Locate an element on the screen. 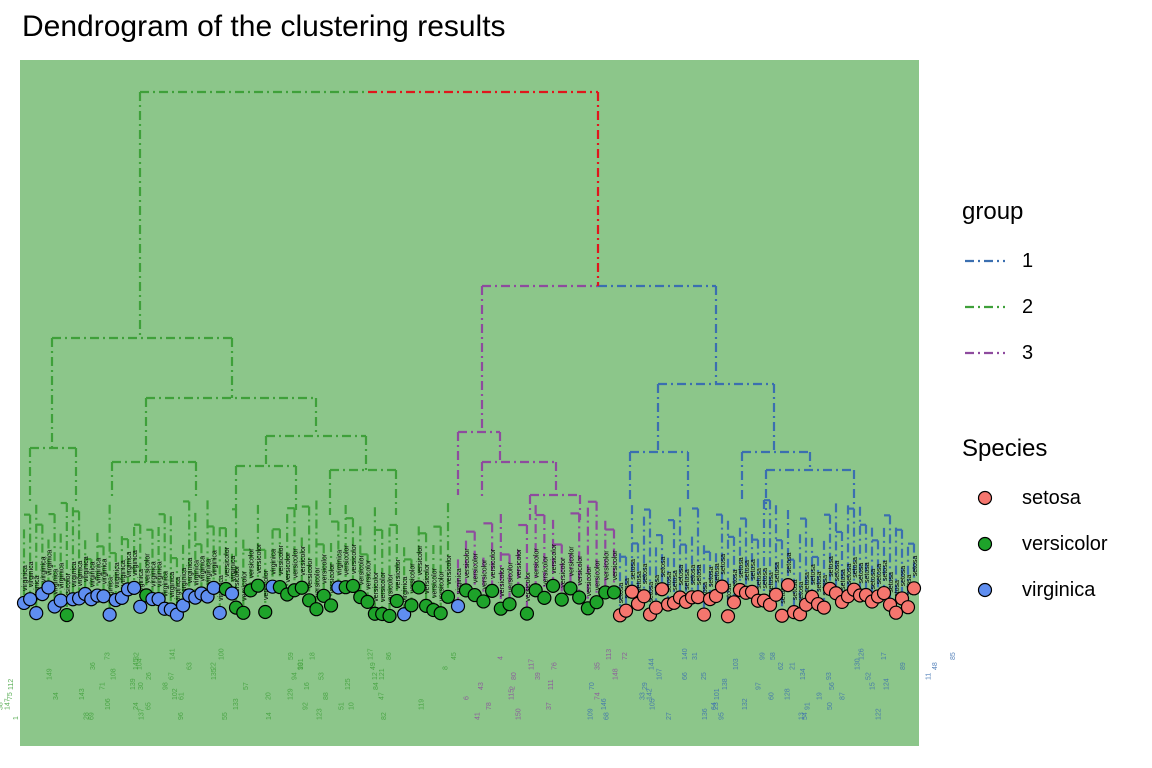  leaf-index-label: 89 is located at coordinates (903, 666).